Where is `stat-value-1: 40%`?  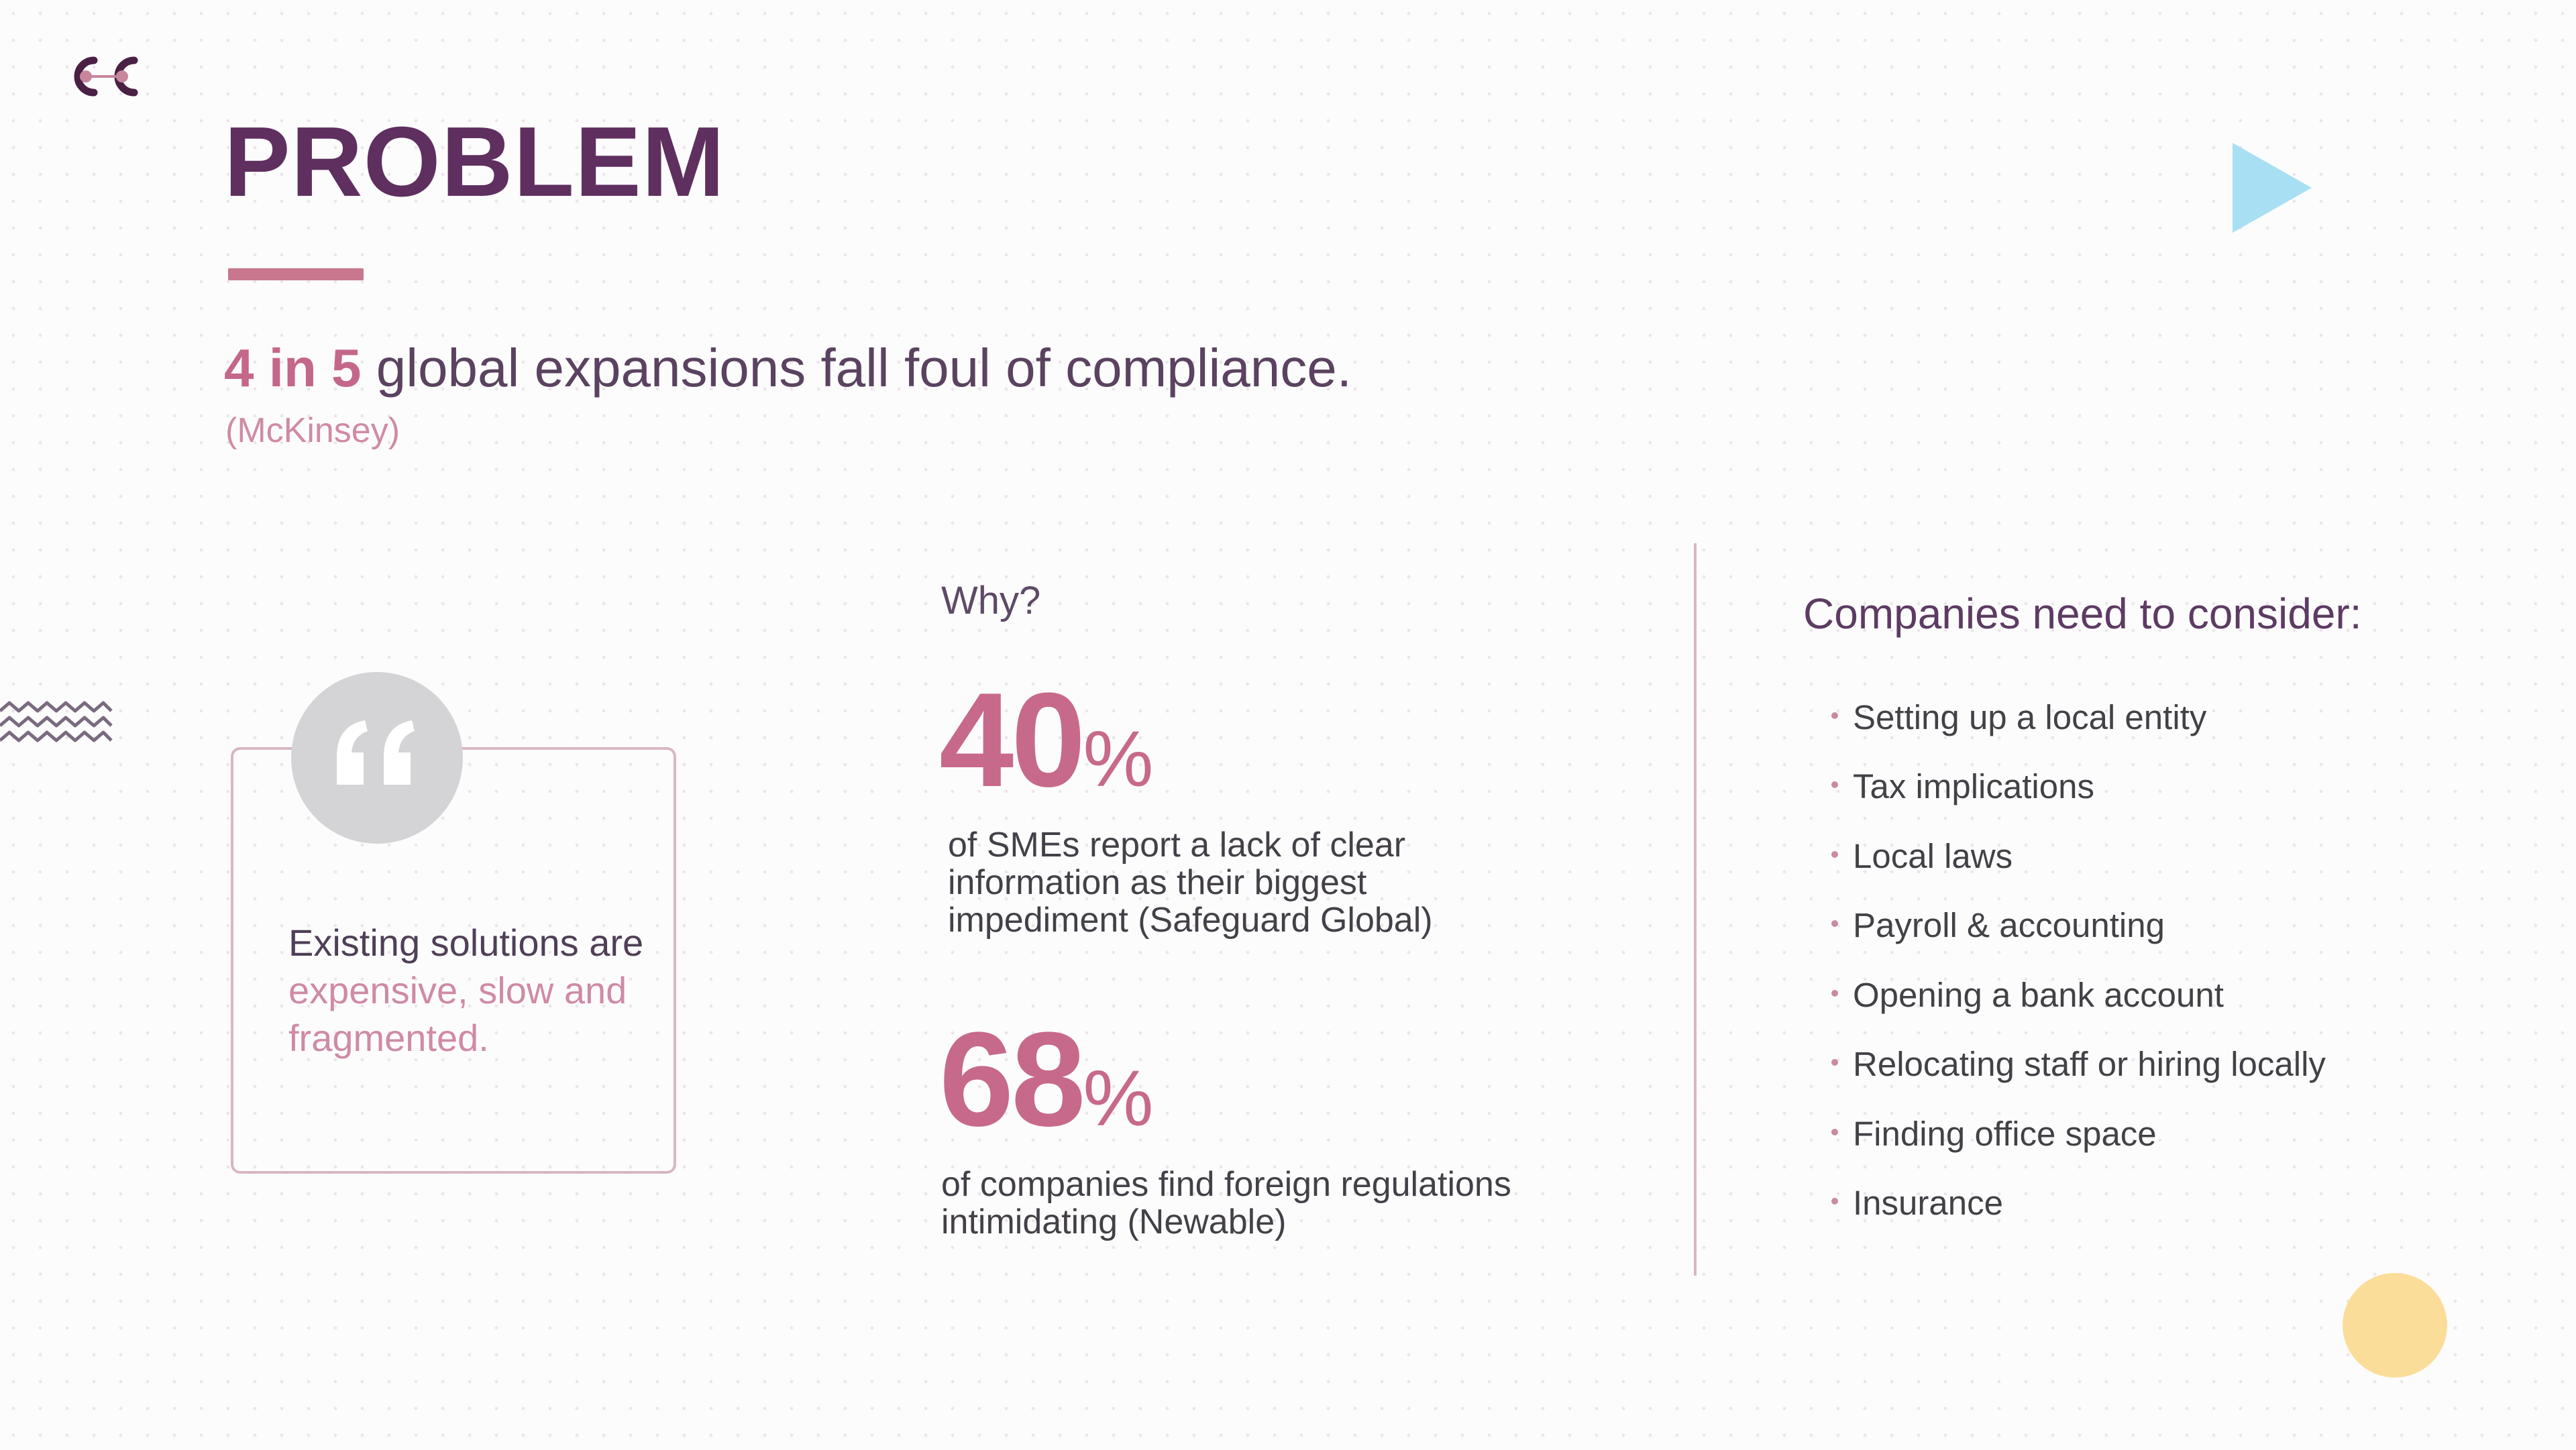
stat-value-1: 40% is located at coordinates (1046, 740).